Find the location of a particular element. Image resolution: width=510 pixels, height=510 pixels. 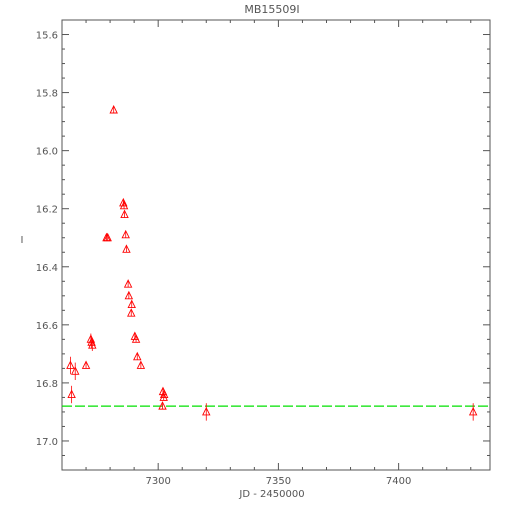

y-axis-label: I is located at coordinates (22, 240).